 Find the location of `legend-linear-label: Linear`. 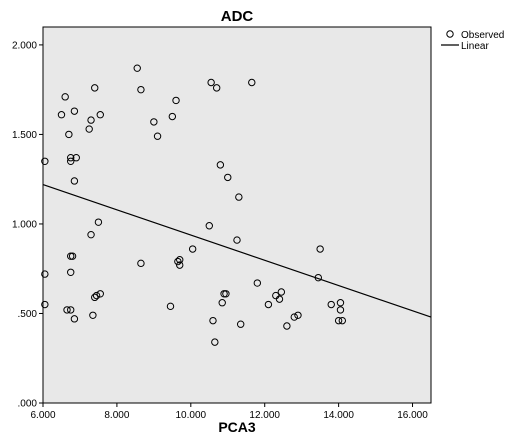

legend-linear-label: Linear is located at coordinates (475, 46).